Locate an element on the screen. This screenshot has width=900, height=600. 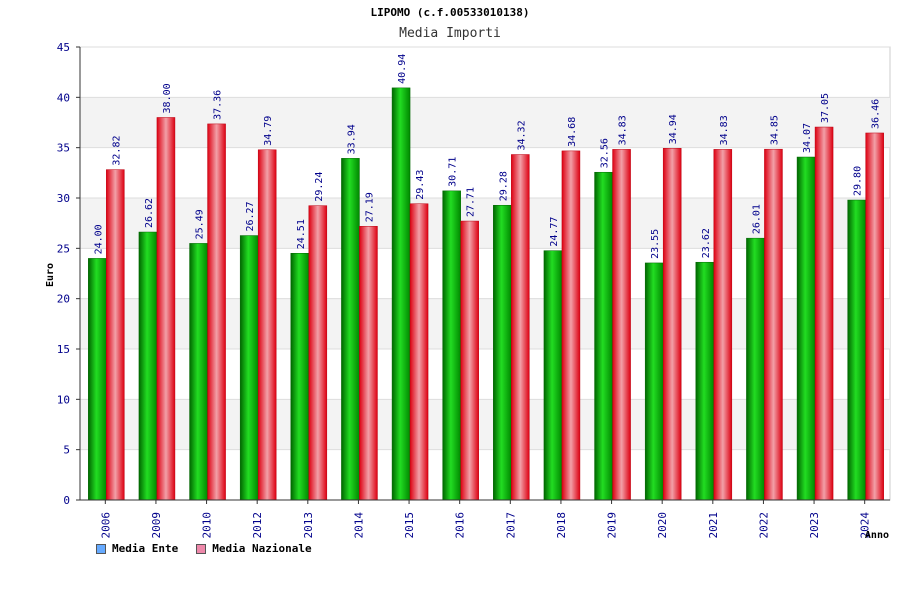
y-tick-label: 5 is located at coordinates (66, 450).